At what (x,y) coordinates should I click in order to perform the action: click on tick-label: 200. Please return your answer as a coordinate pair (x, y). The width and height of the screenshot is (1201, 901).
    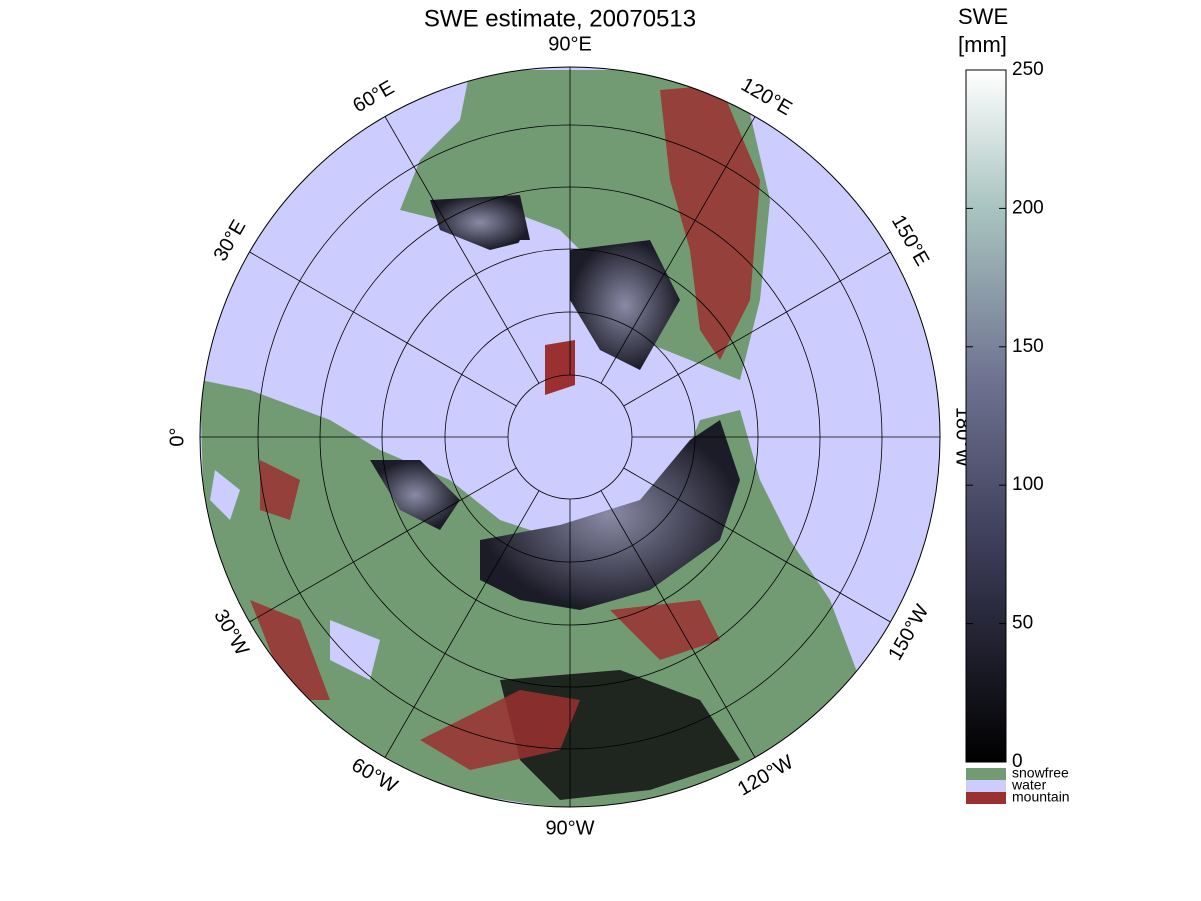
    Looking at the image, I should click on (1028, 207).